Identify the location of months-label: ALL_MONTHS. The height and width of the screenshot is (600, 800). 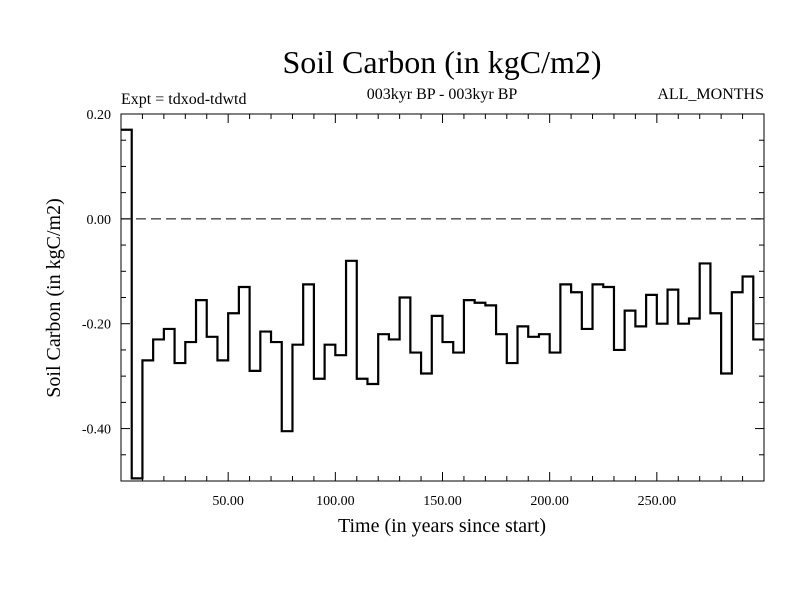
(710, 94).